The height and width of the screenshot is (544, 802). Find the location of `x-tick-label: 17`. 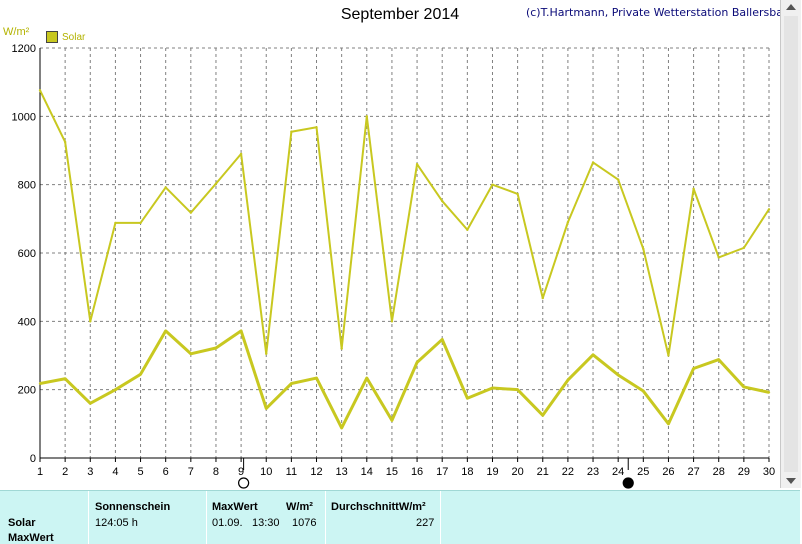

x-tick-label: 17 is located at coordinates (442, 472).